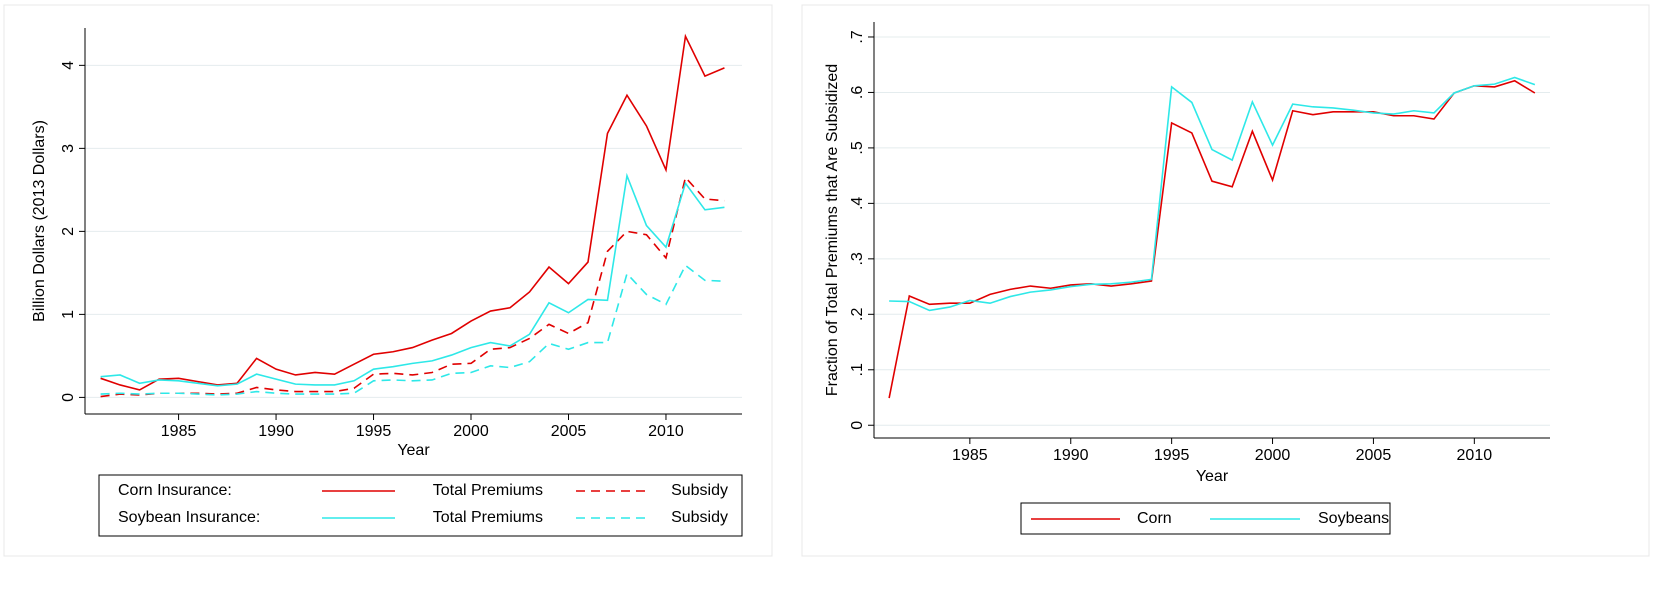 The height and width of the screenshot is (589, 1654). What do you see at coordinates (189, 517) in the screenshot?
I see `legend-group-label: Soybean Insurance:` at bounding box center [189, 517].